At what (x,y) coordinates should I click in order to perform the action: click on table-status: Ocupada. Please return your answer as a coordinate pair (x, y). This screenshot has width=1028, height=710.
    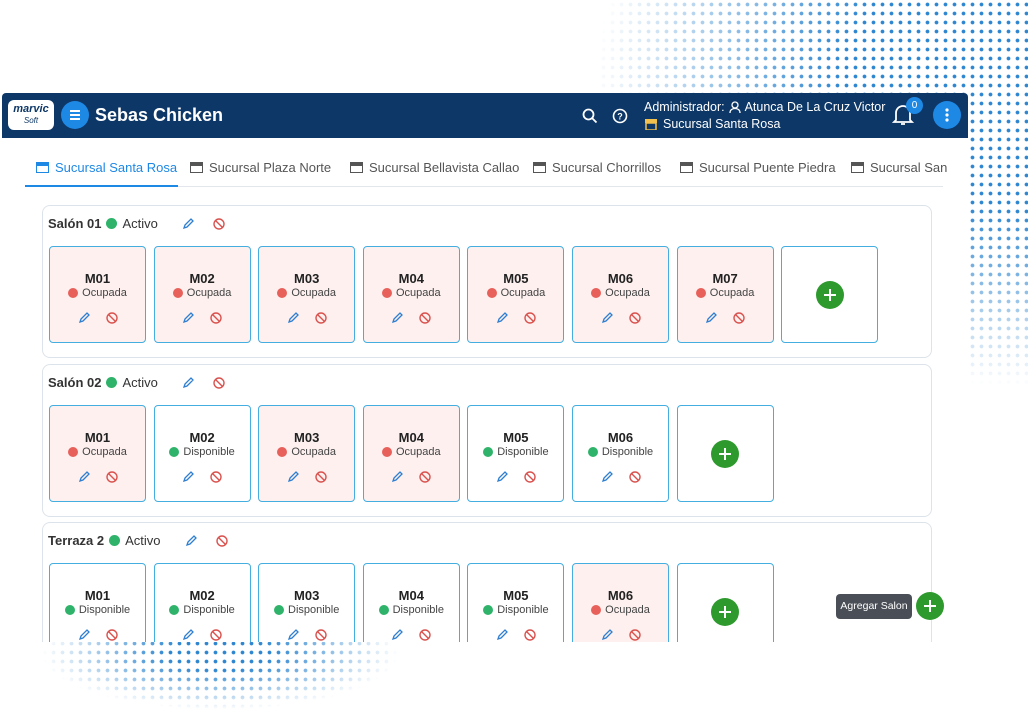
    Looking at the image, I should click on (202, 293).